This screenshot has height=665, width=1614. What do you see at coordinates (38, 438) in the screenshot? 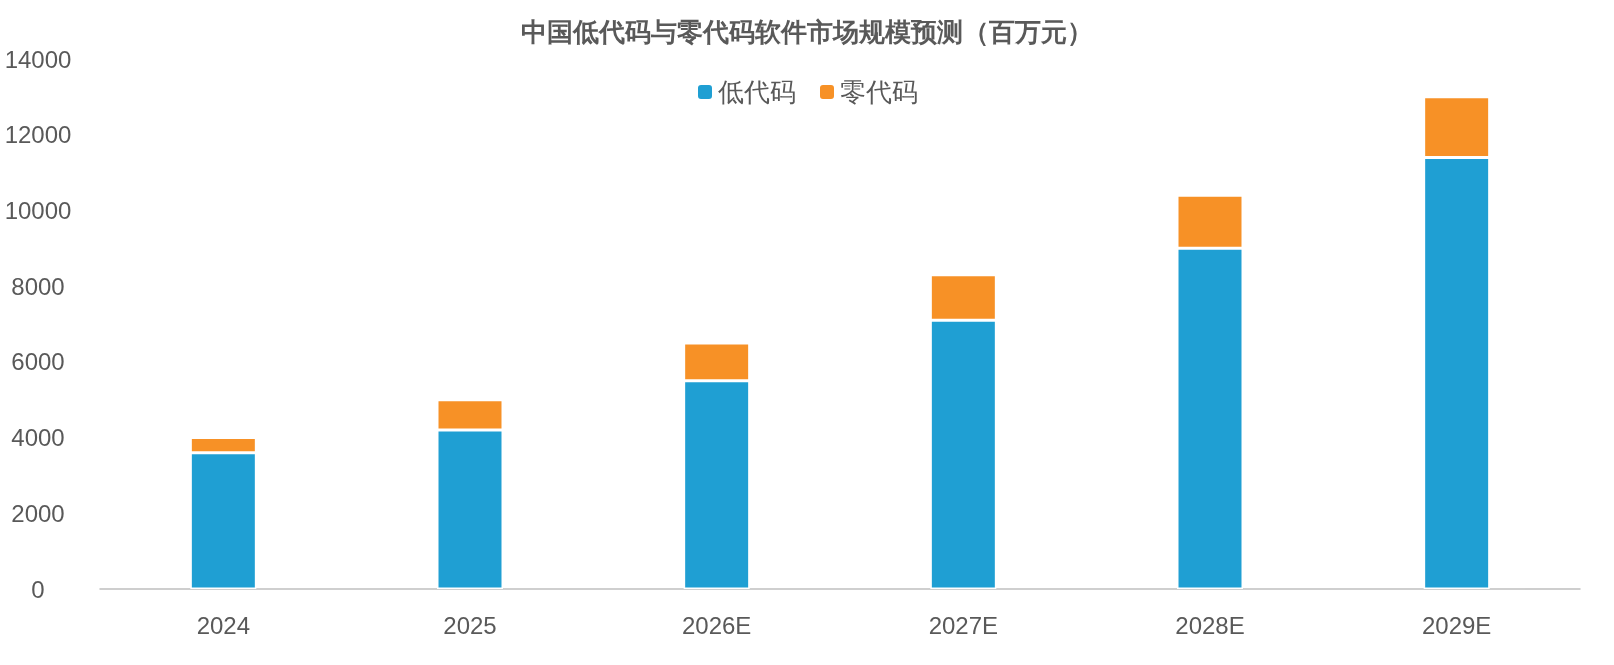
I see `y-tick-label: 4000` at bounding box center [38, 438].